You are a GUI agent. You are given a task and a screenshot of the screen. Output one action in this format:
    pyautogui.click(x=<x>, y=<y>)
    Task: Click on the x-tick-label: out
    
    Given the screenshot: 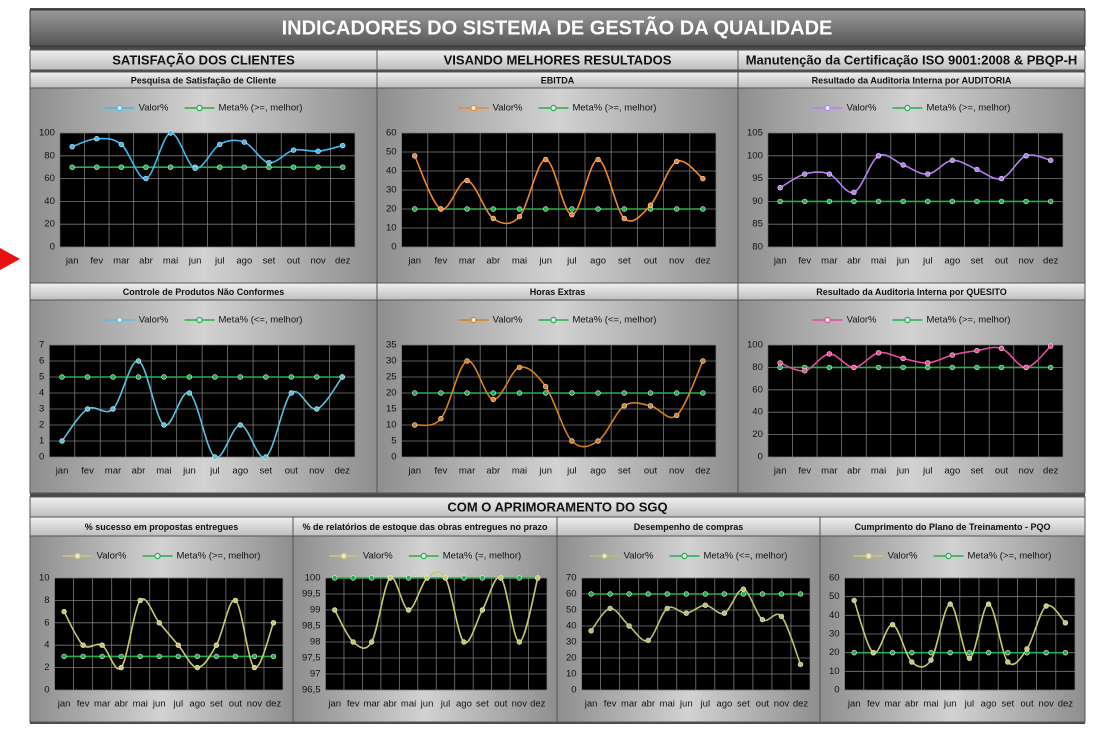 What is the action you would take?
    pyautogui.click(x=501, y=704)
    